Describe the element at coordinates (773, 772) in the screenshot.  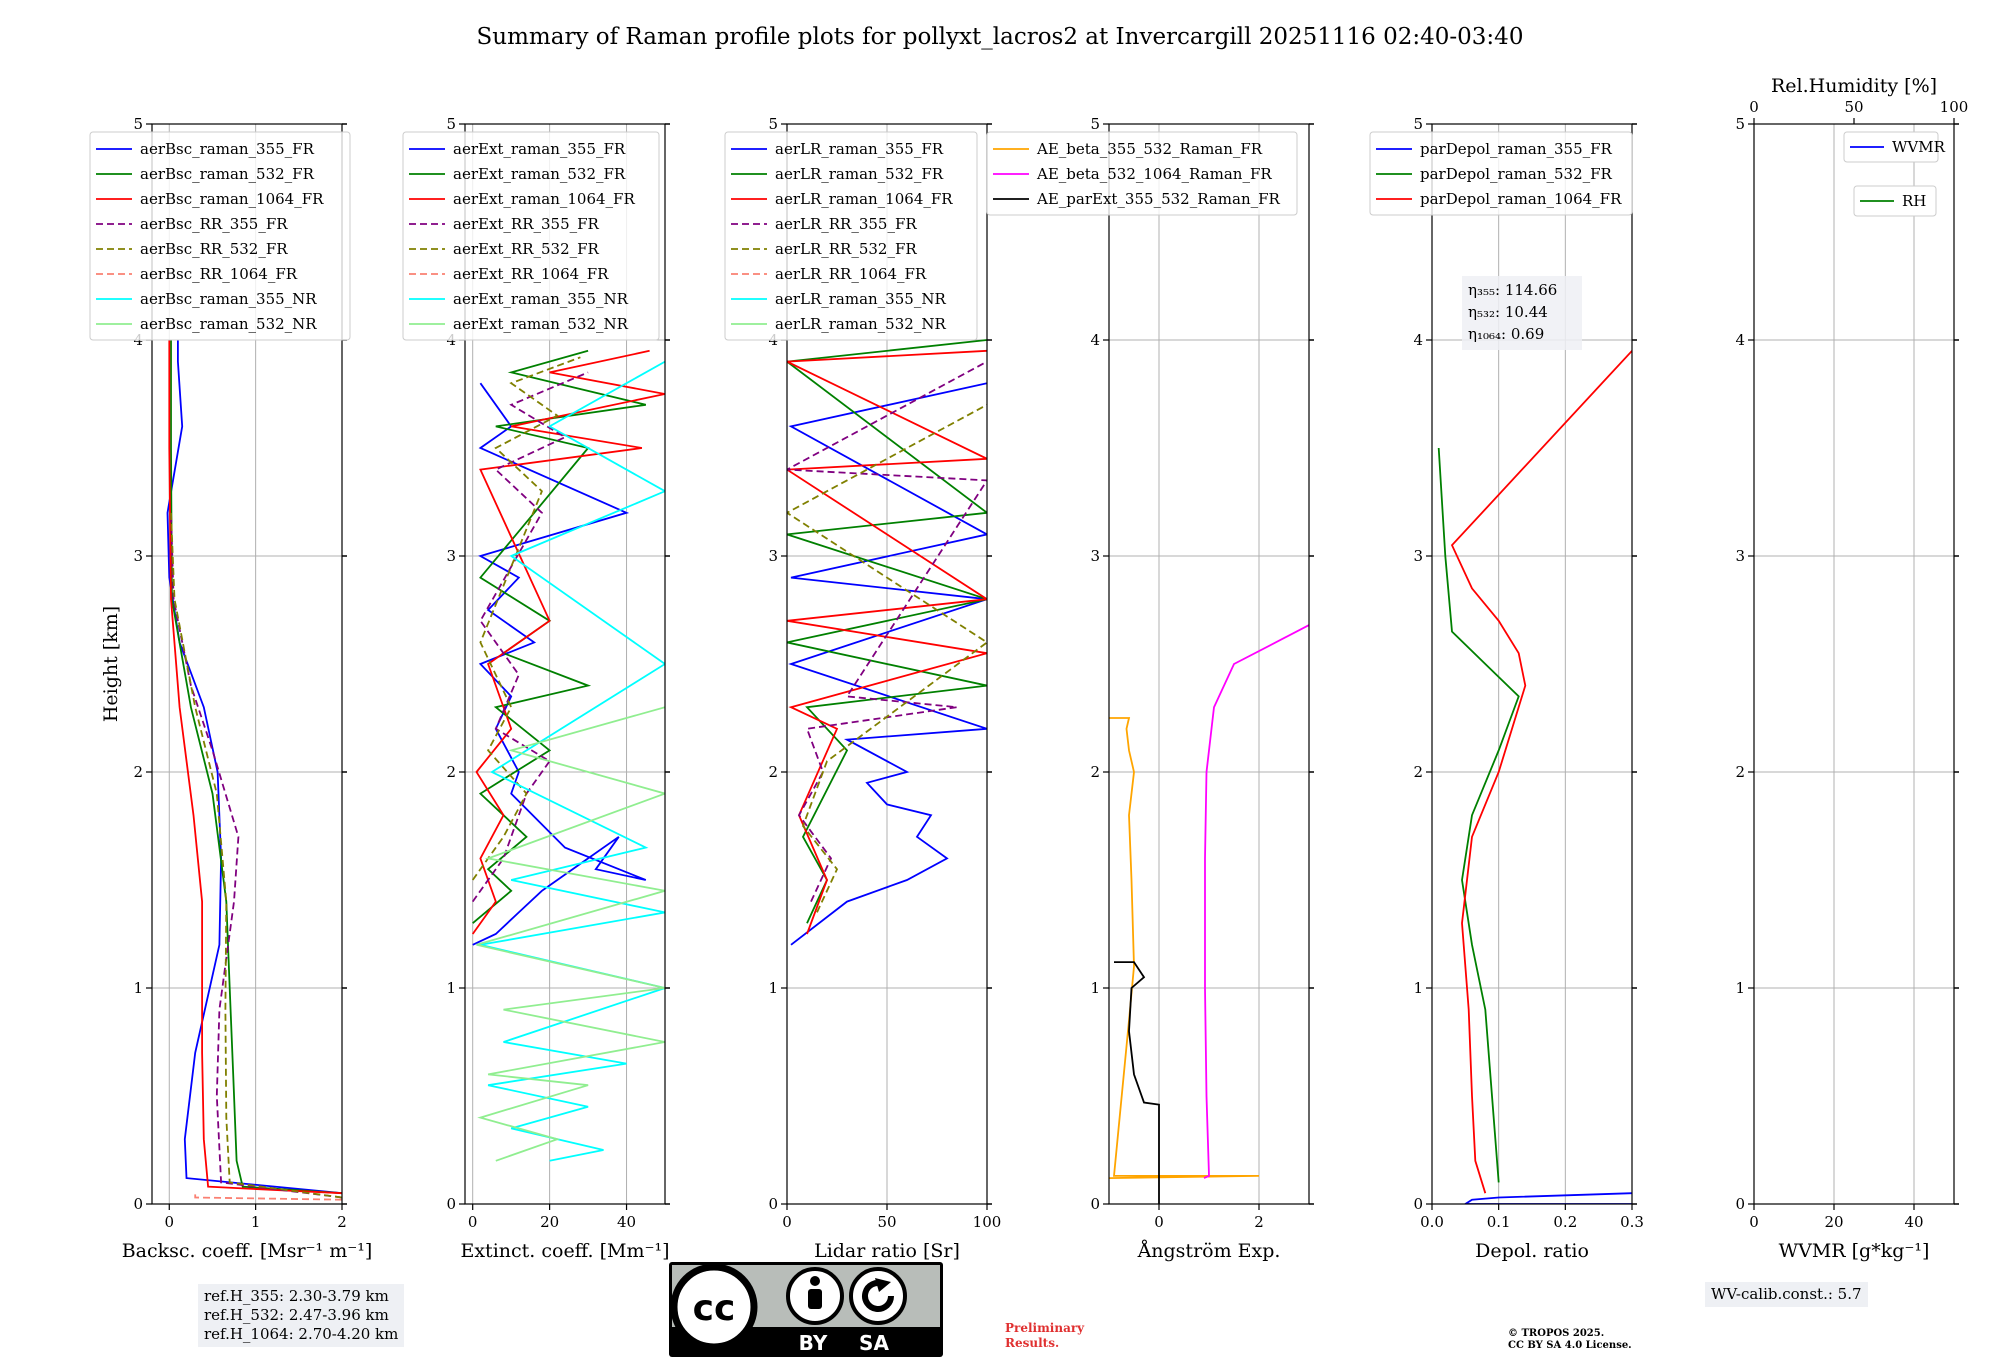
I see `y-tick-label: 2` at that location.